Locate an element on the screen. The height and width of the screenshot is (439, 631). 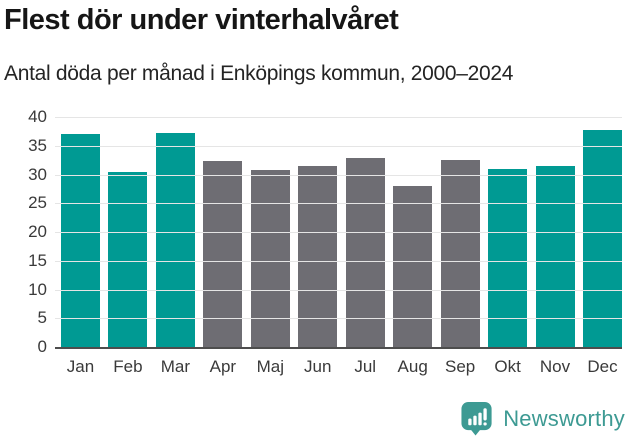
x-tick-label-jan: Jan is located at coordinates (80, 366).